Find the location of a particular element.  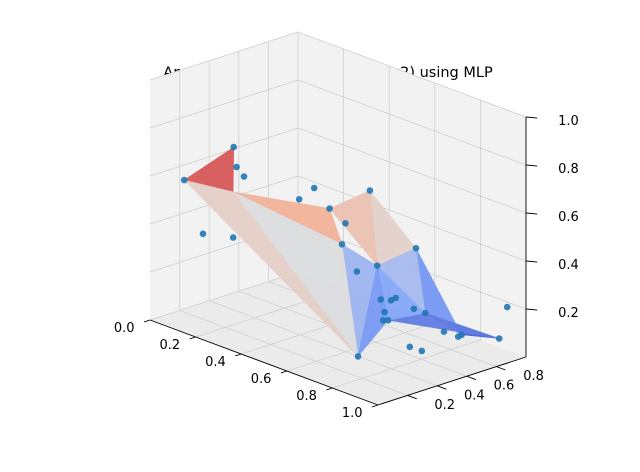

z-tick-label: 0.8 is located at coordinates (568, 169).